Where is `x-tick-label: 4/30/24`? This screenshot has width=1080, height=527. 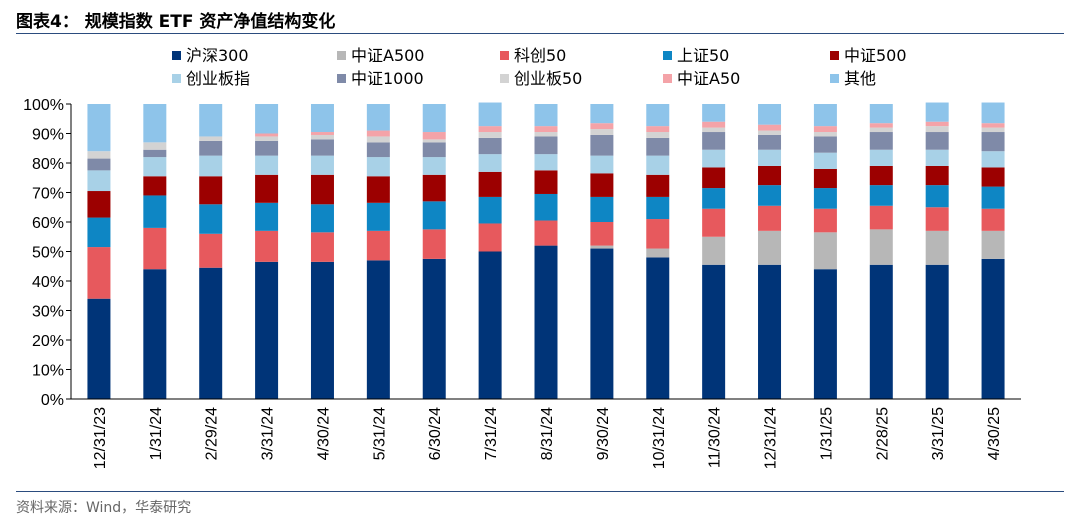
x-tick-label: 4/30/24 is located at coordinates (323, 433).